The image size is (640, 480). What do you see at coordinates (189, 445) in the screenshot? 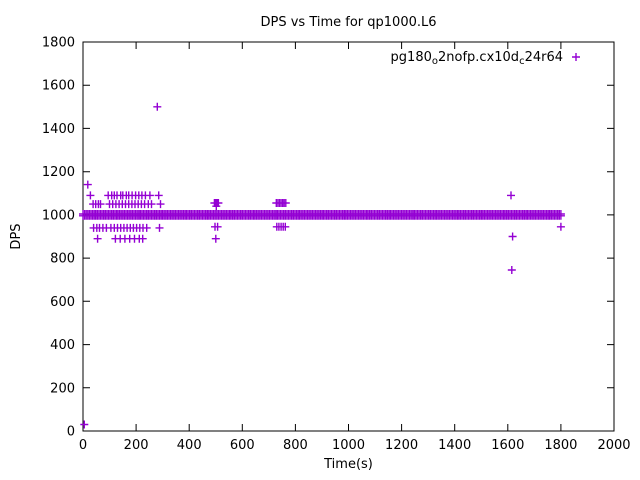
I see `x-tick-label: 400` at bounding box center [189, 445].